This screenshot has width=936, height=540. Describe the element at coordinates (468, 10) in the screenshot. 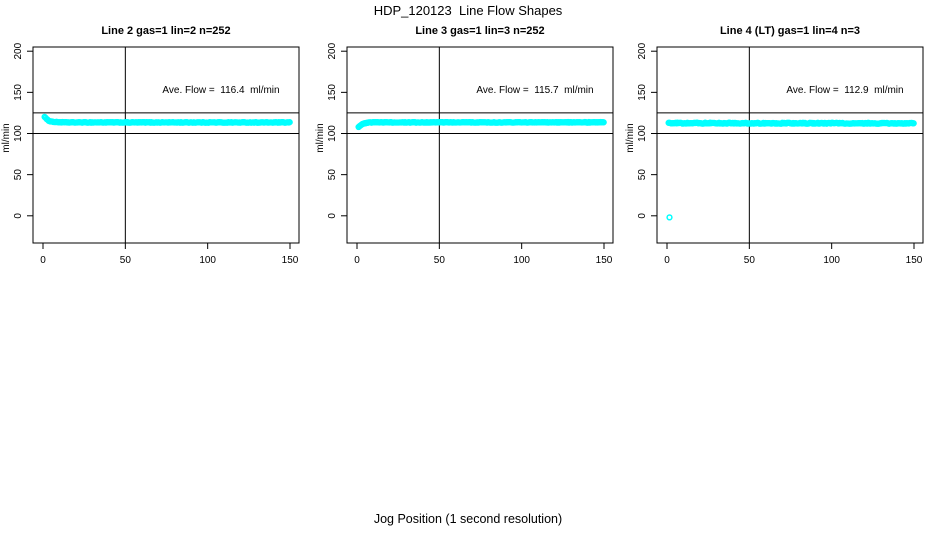

I see `main-title: HDP_120123 Line Flow Shapes` at that location.